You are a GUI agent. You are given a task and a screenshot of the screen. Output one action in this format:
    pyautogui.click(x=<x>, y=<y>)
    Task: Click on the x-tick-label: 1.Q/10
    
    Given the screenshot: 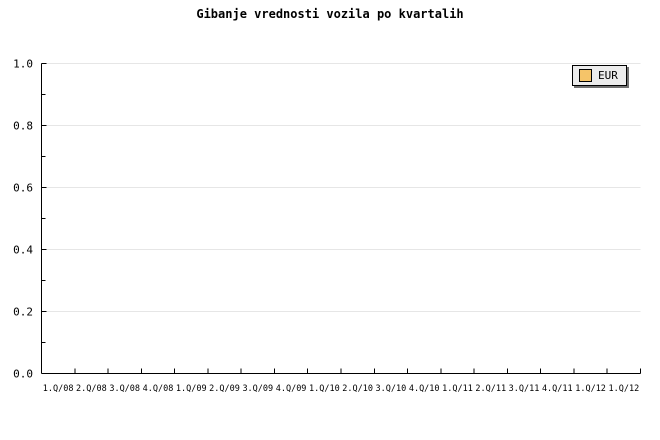 What is the action you would take?
    pyautogui.click(x=324, y=389)
    